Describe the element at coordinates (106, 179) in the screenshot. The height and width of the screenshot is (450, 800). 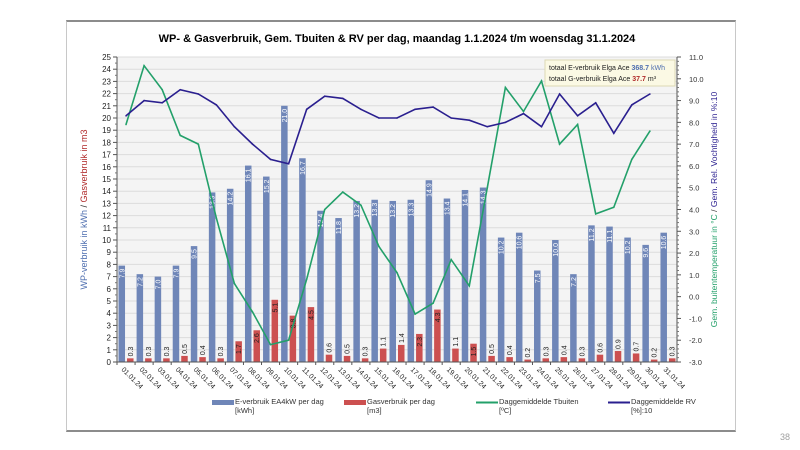
I see `left-tick-label: 15` at that location.